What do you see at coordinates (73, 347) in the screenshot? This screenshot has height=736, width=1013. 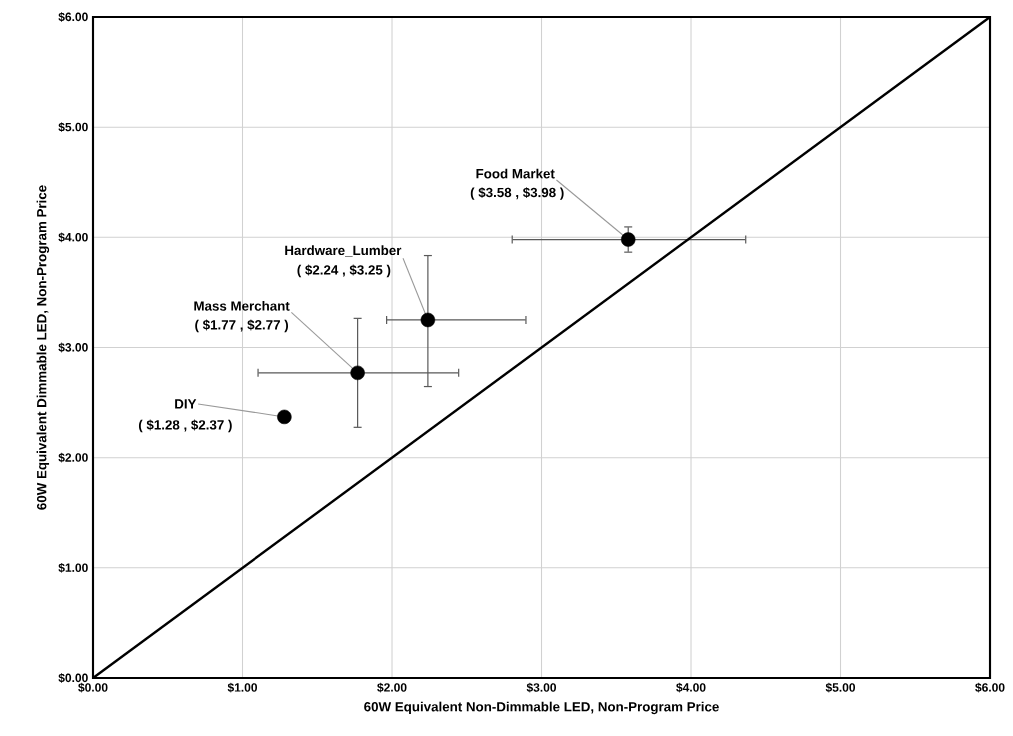 I see `y-tick-label: $3.00` at bounding box center [73, 347].